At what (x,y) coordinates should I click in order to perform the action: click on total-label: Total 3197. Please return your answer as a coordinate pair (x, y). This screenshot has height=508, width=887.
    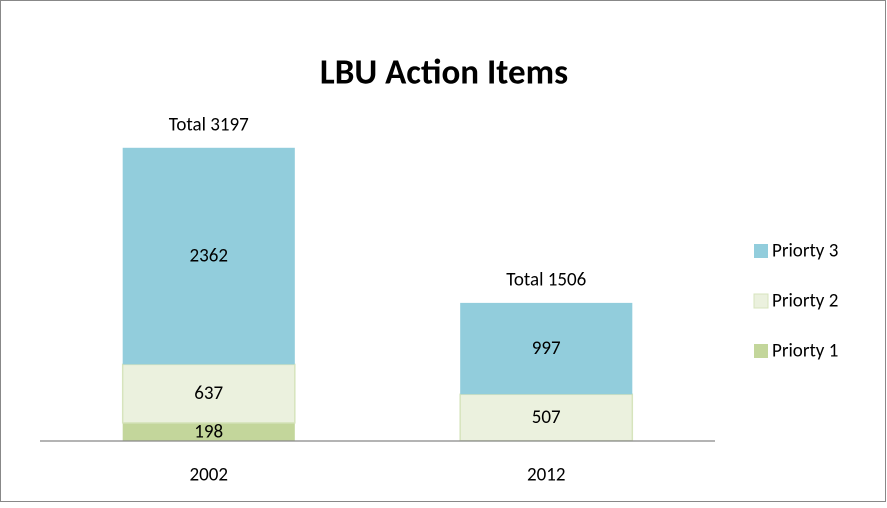
    Looking at the image, I should click on (209, 124).